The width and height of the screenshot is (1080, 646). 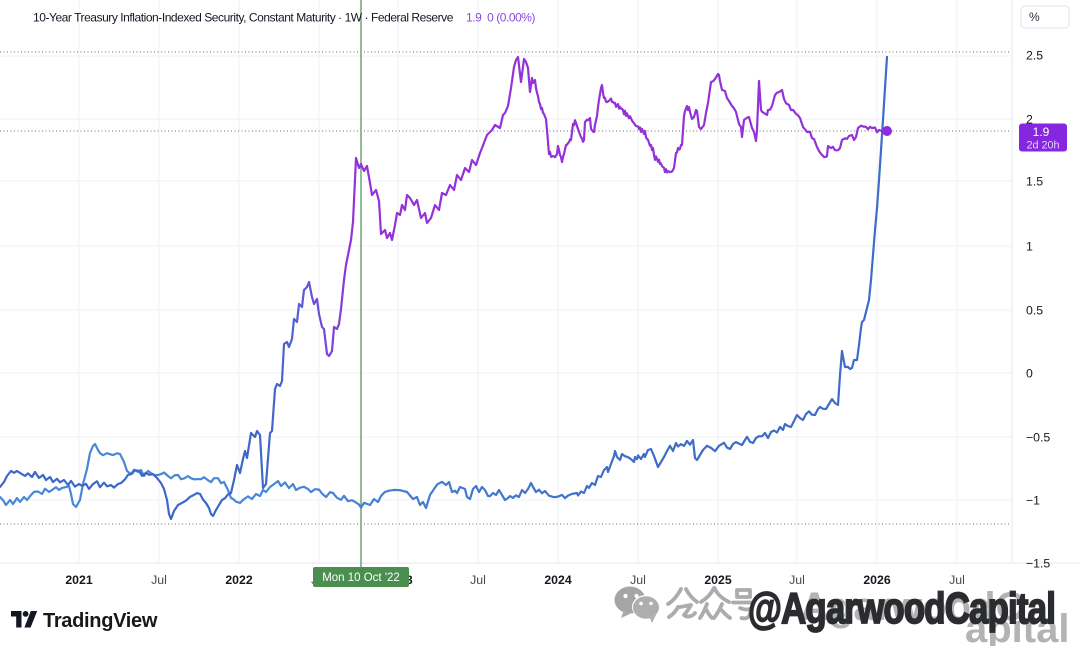 What do you see at coordinates (1038, 564) in the screenshot?
I see `svg-text: −1.5` at bounding box center [1038, 564].